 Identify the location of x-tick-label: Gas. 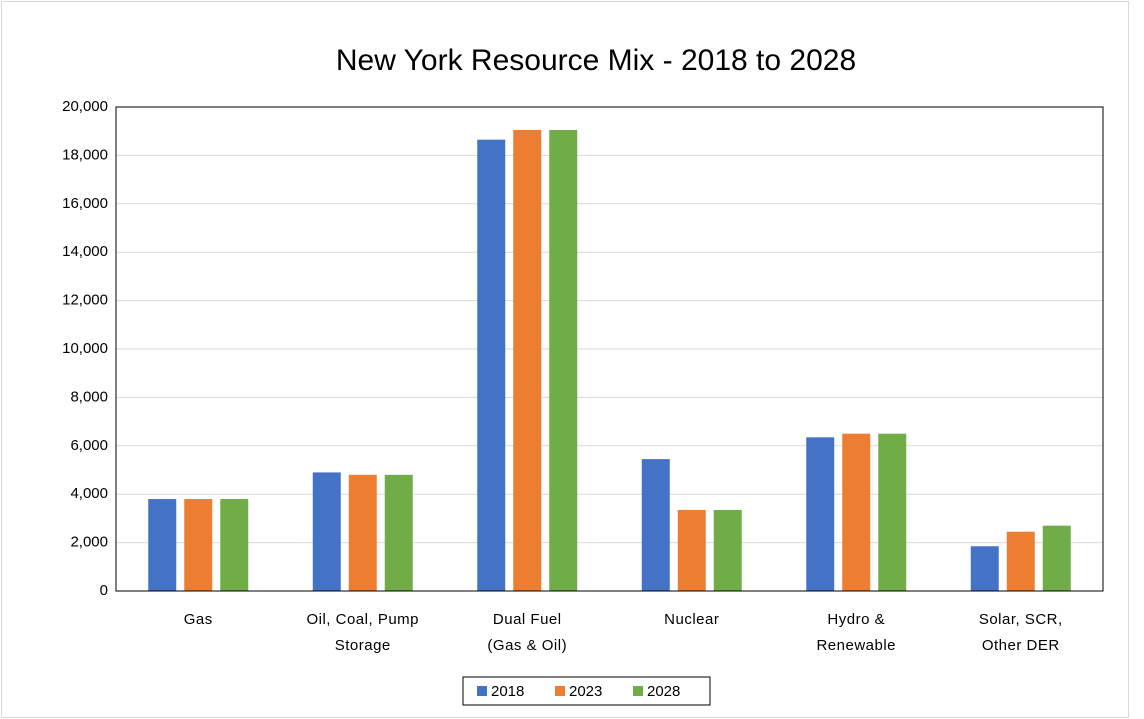
(198, 619).